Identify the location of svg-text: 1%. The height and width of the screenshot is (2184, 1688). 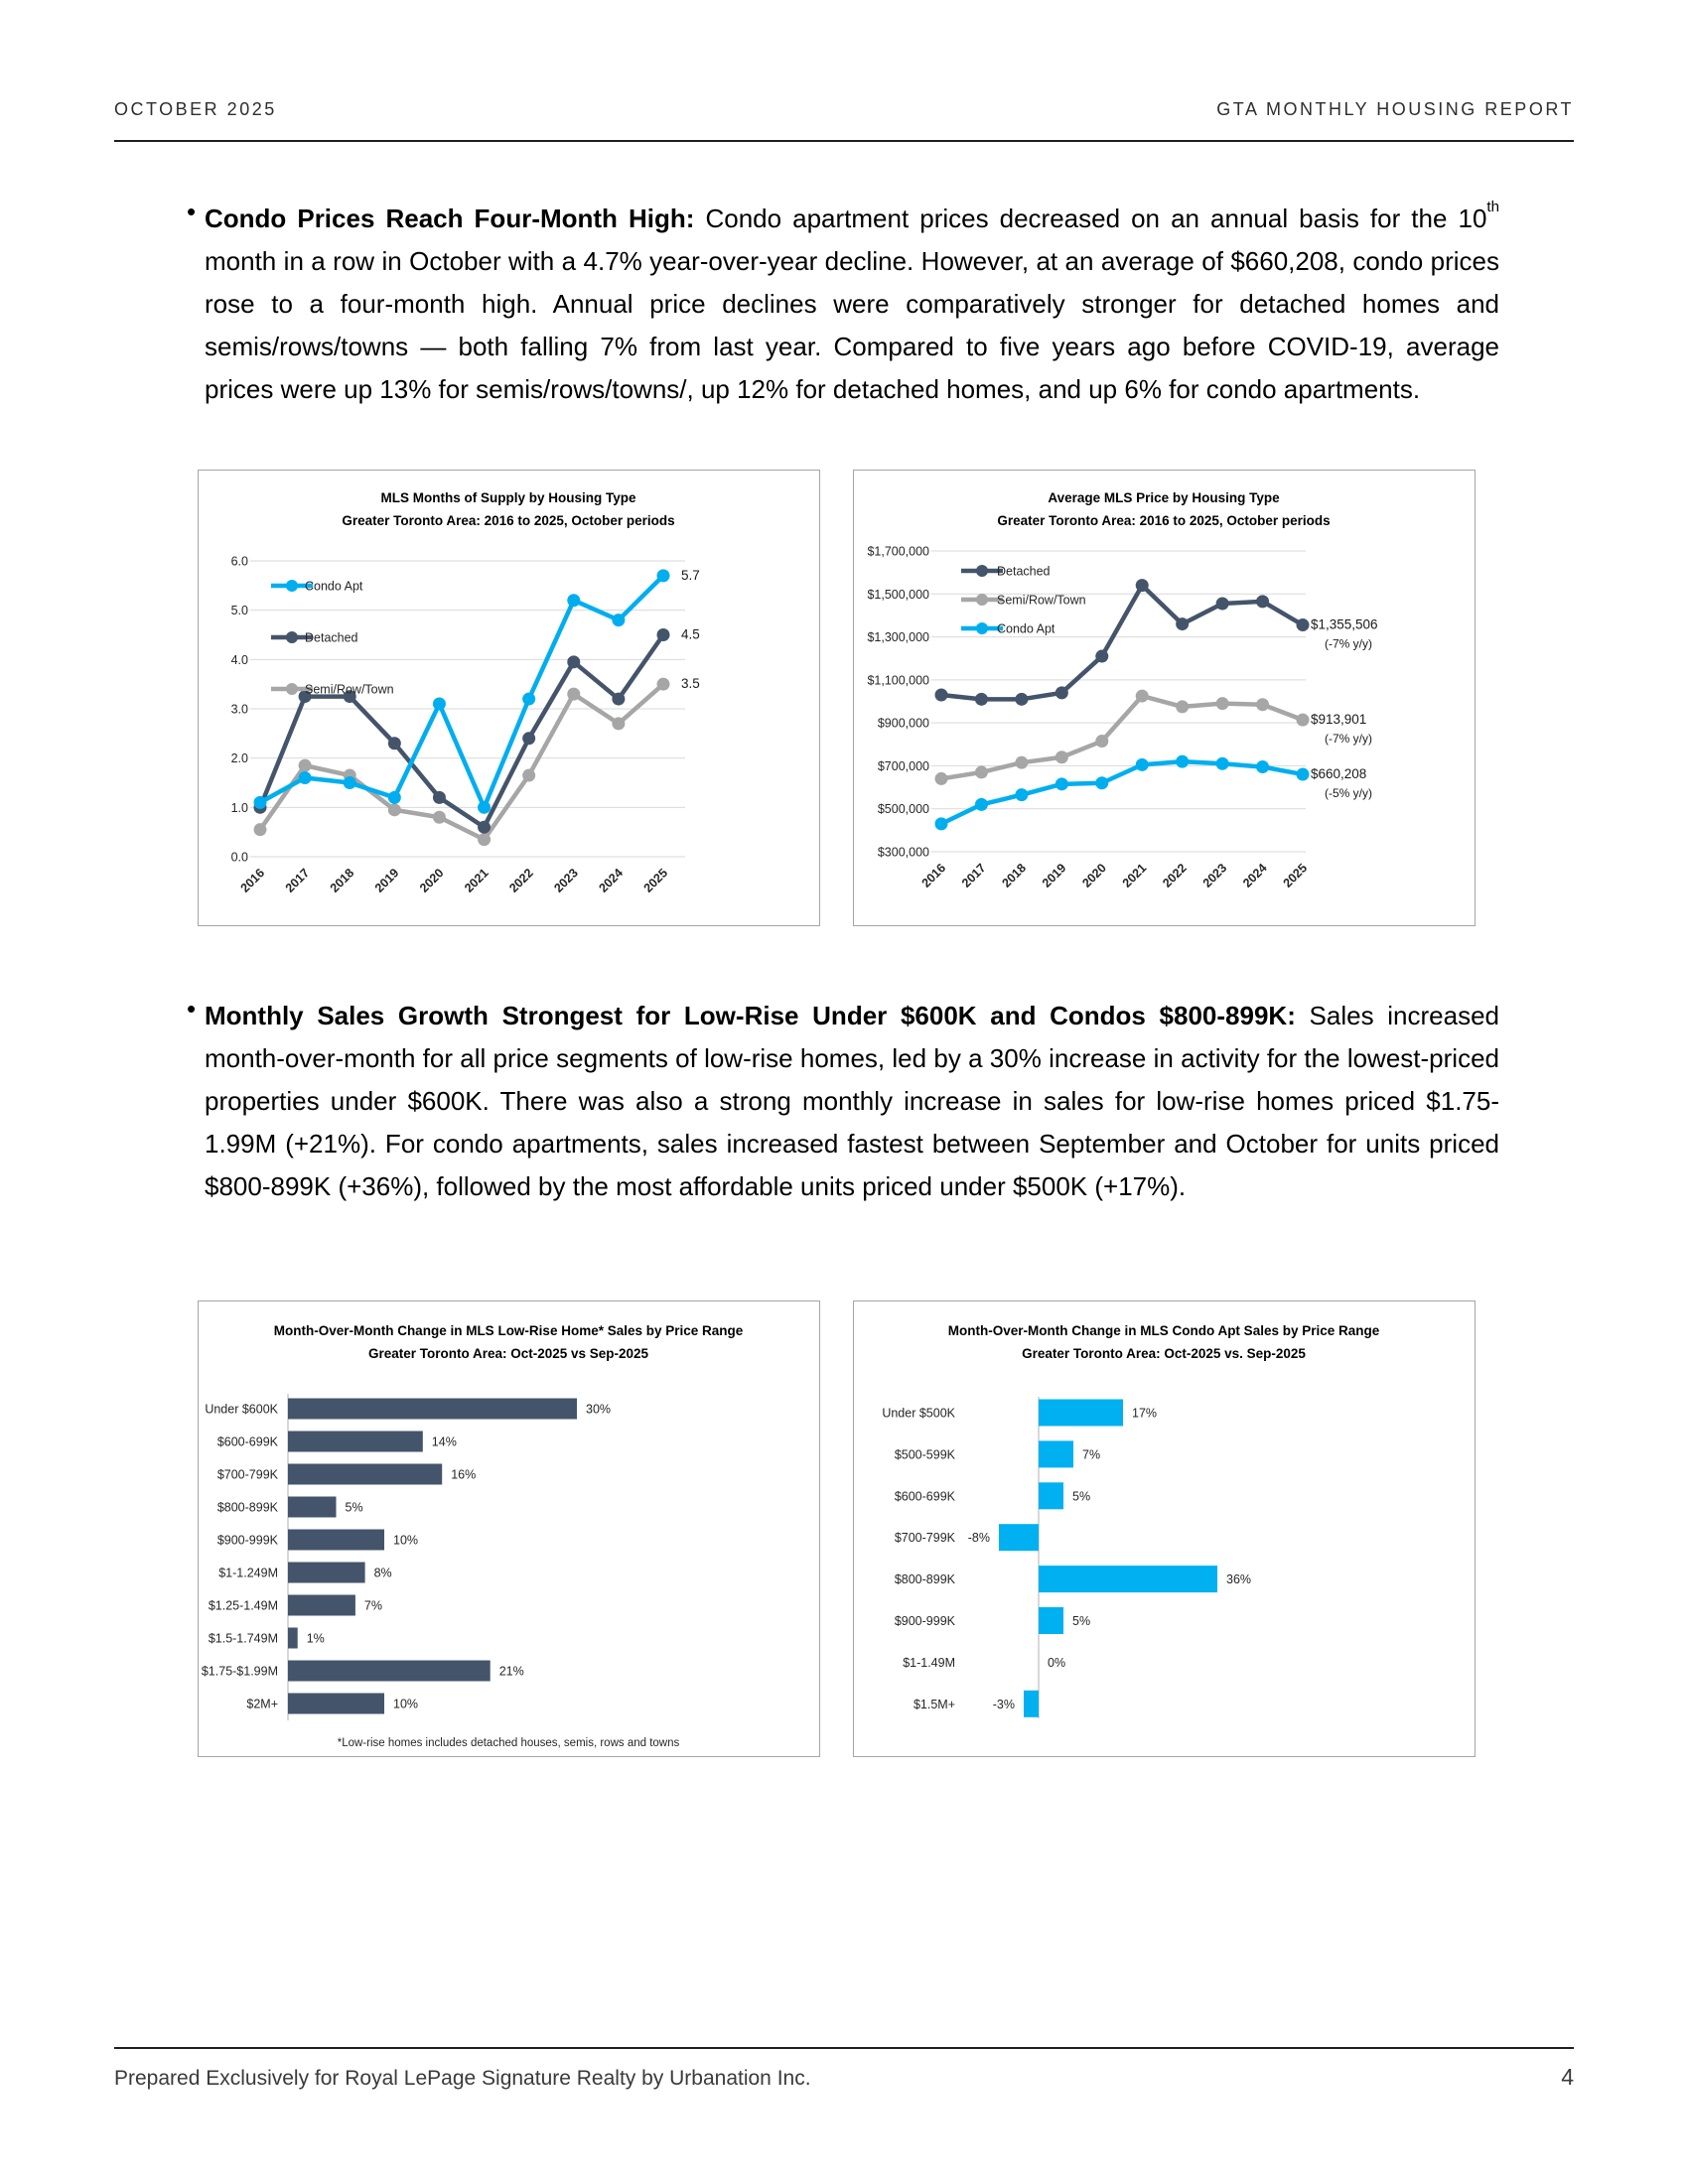
(316, 1639).